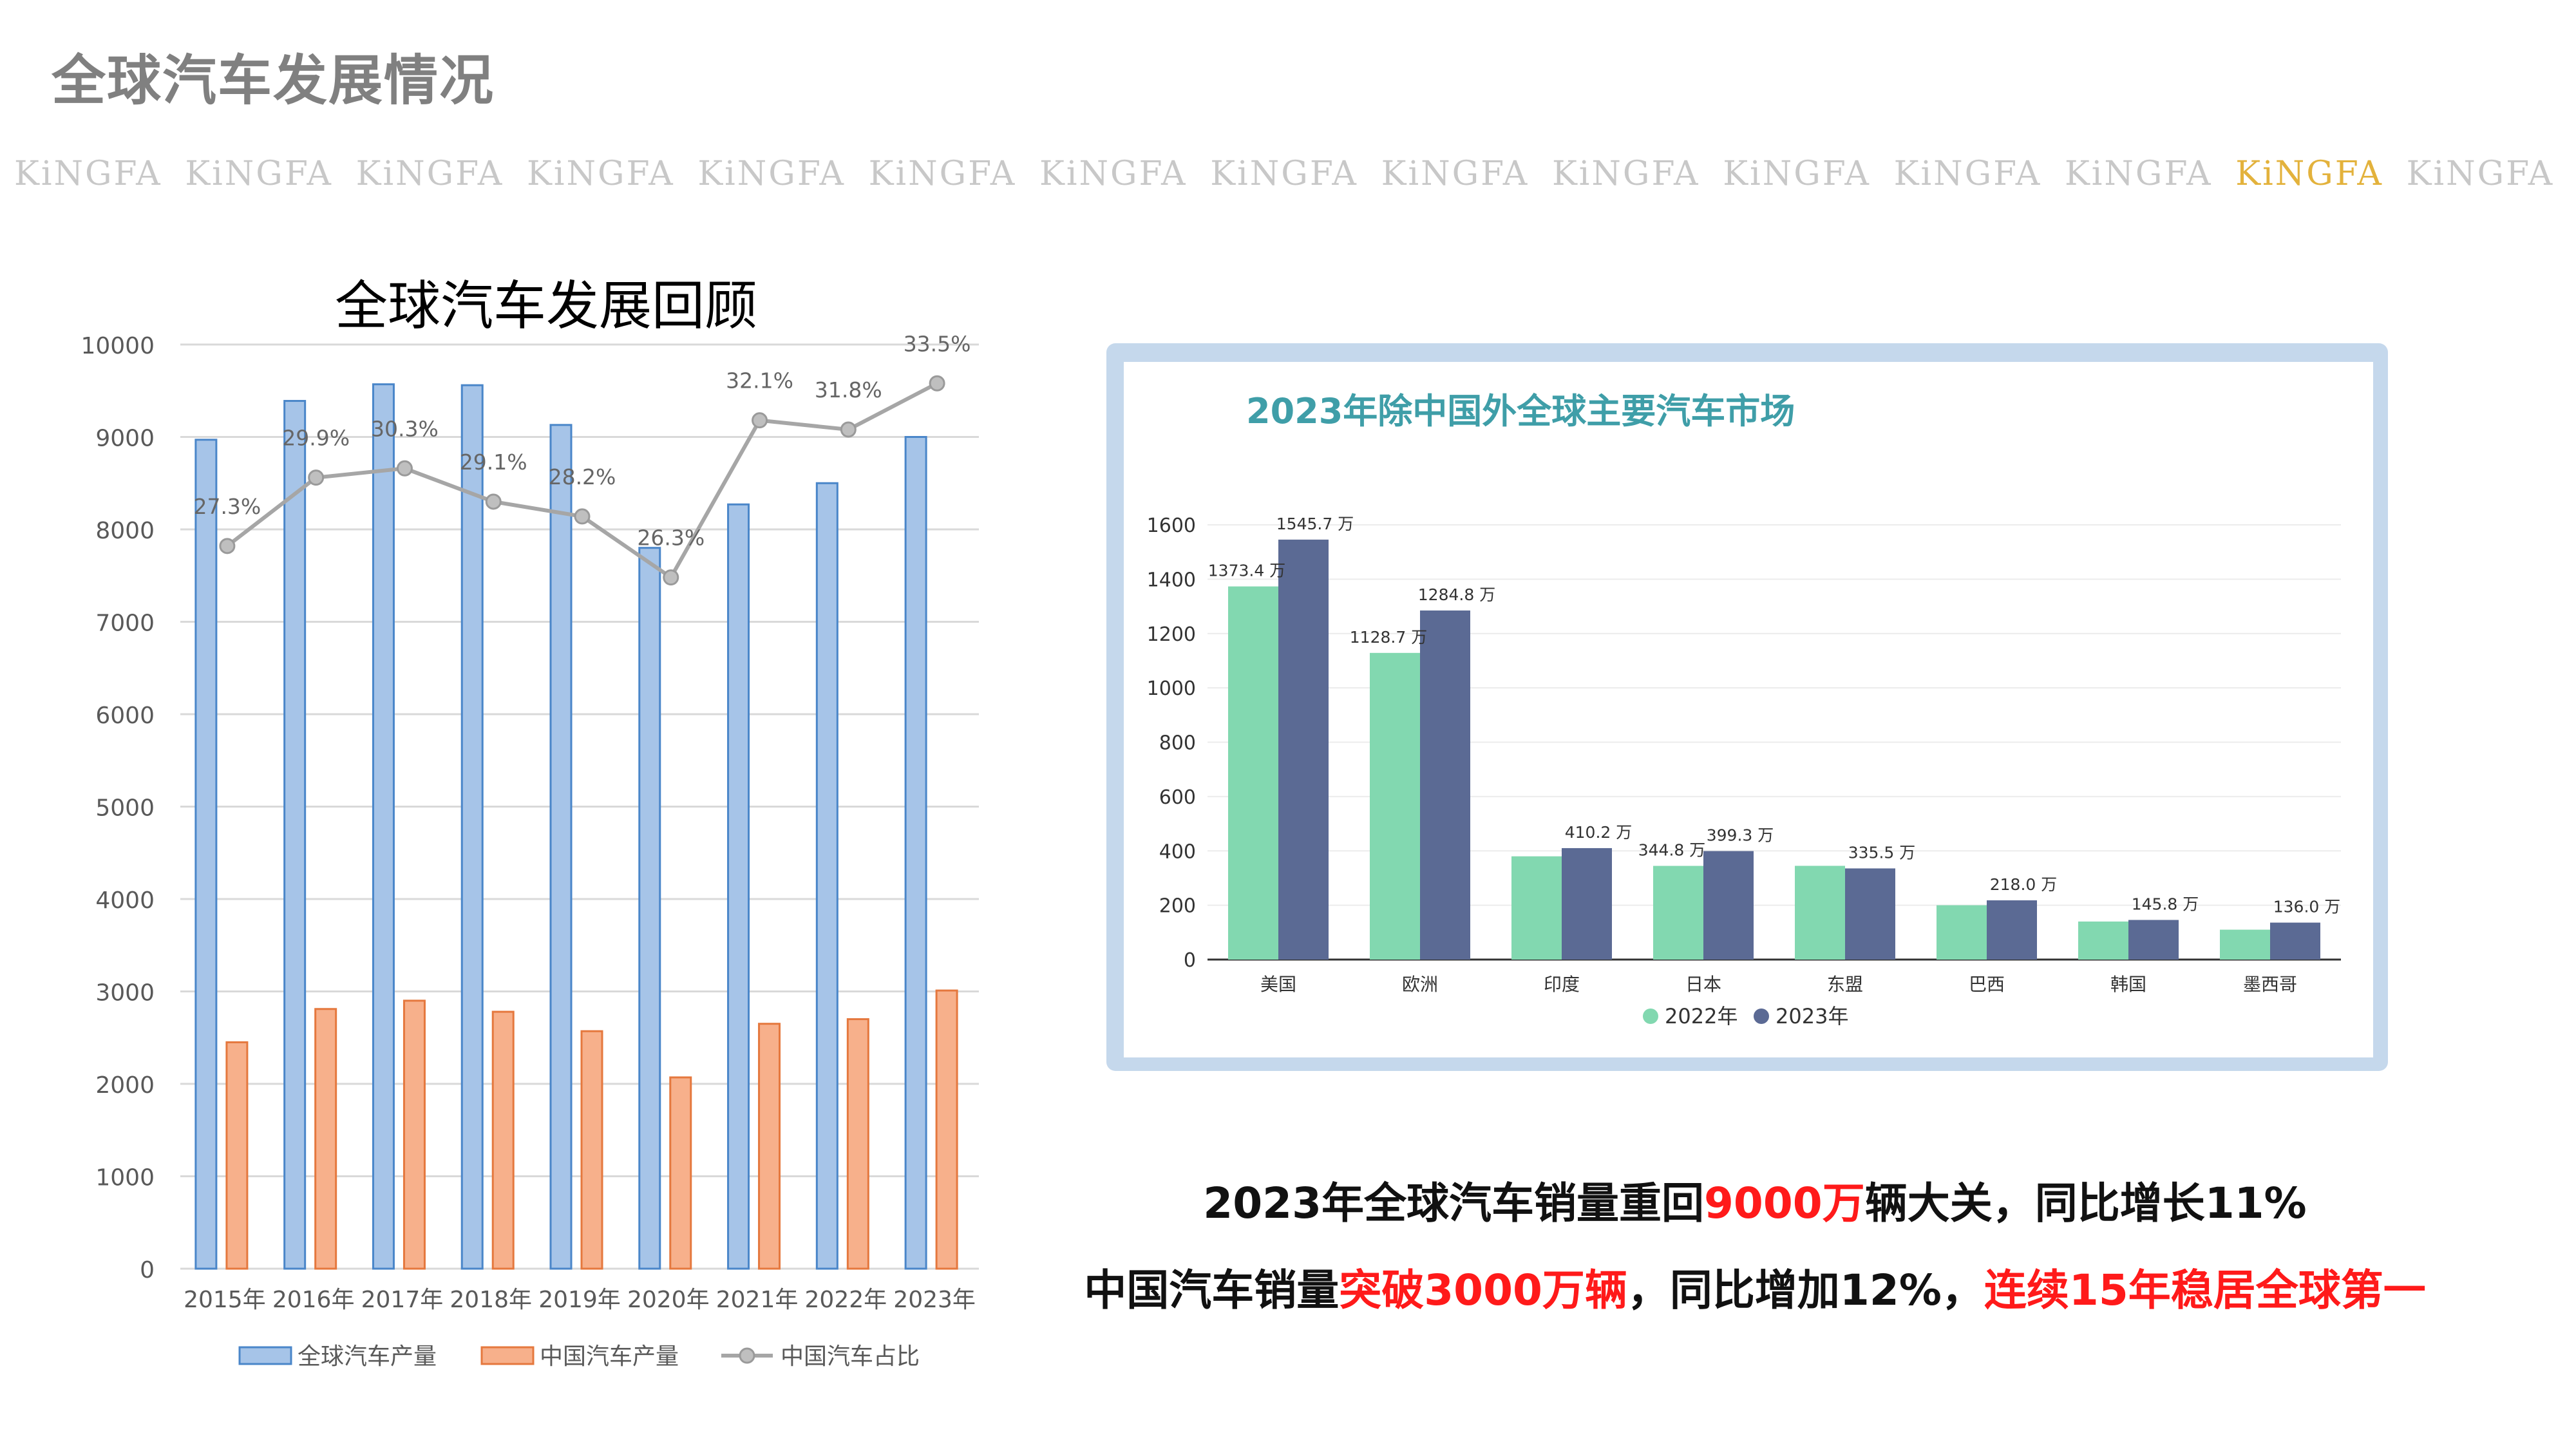 This screenshot has width=2576, height=1449. What do you see at coordinates (2307, 907) in the screenshot?
I see `value-label-2023: 136.0 万` at bounding box center [2307, 907].